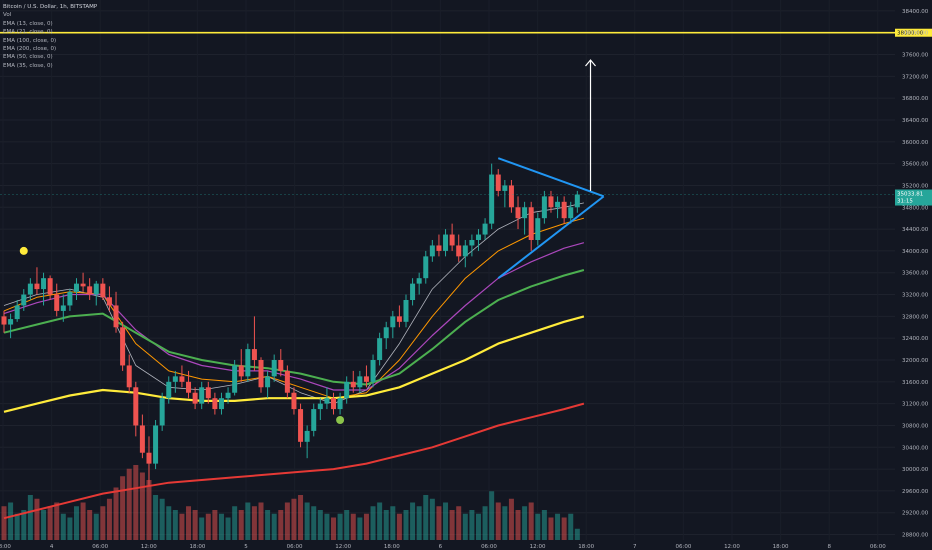  I want to click on indicator-ema21: EMA (21, close, 0), so click(28, 32).